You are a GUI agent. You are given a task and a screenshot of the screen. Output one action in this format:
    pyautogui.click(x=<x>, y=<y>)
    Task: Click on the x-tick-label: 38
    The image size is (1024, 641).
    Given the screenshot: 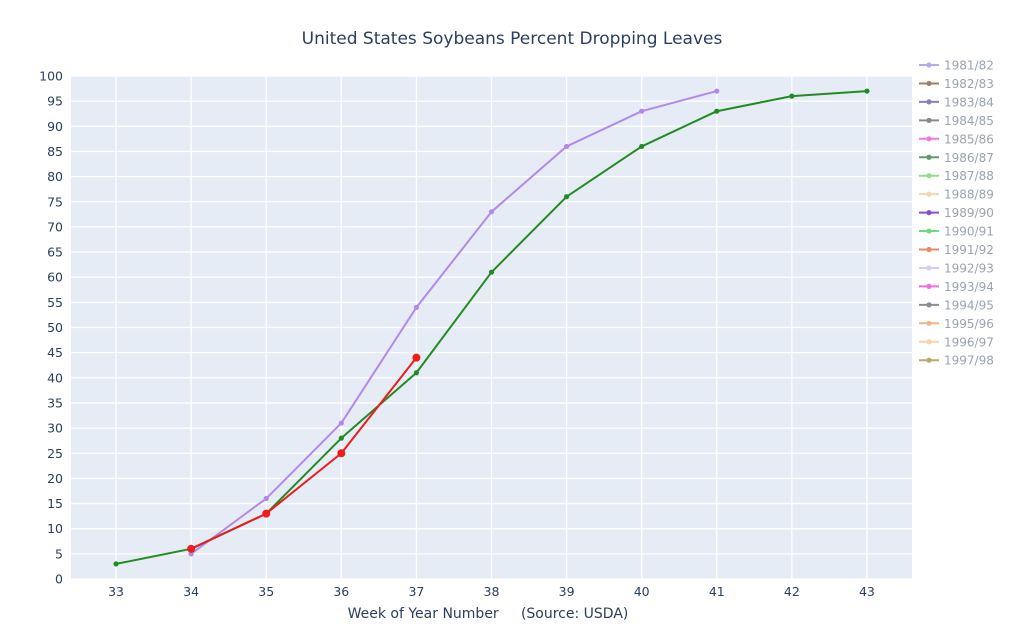 What is the action you would take?
    pyautogui.click(x=492, y=591)
    